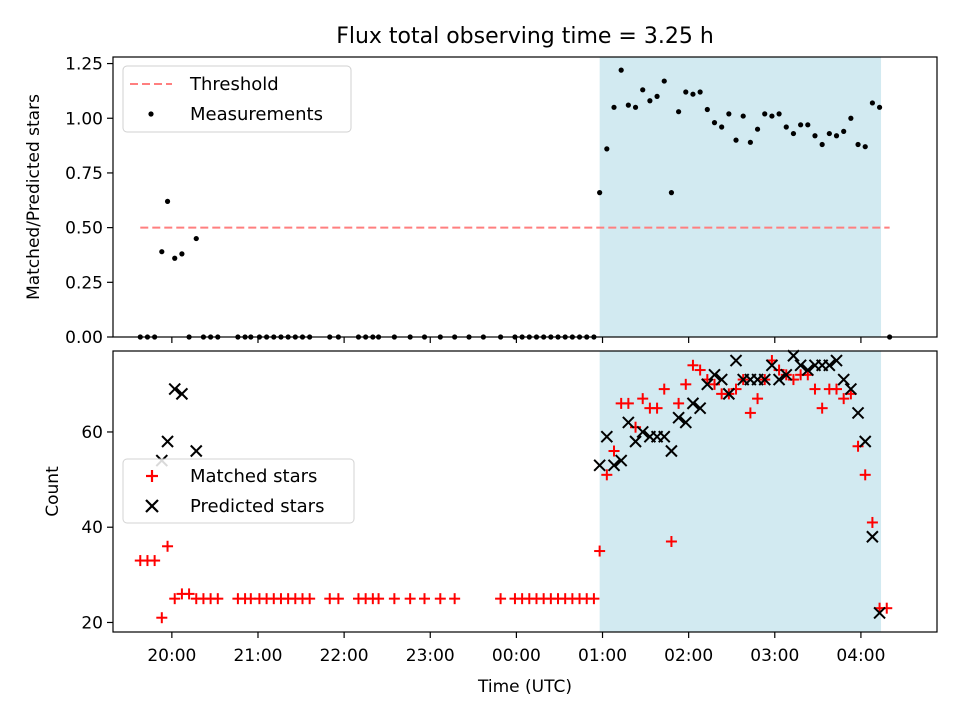 The image size is (960, 720). What do you see at coordinates (774, 656) in the screenshot?
I see `x-tick-label: 03:00` at bounding box center [774, 656].